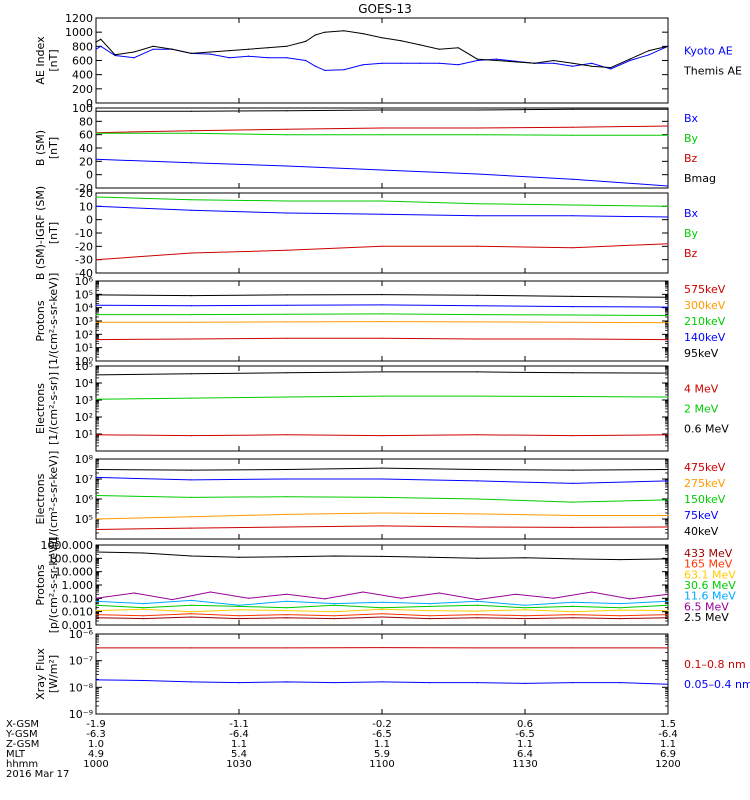 The image size is (750, 800). I want to click on x-row-value: 6.9, so click(668, 754).